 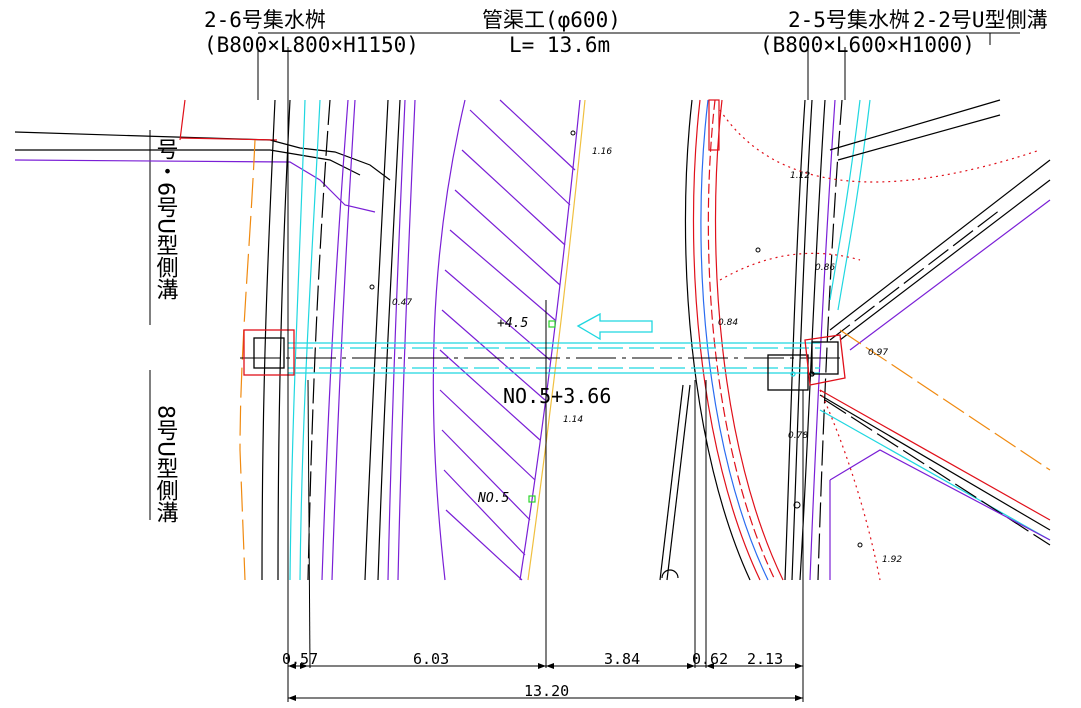 I want to click on pipe-culvert, so click(x=540, y=358).